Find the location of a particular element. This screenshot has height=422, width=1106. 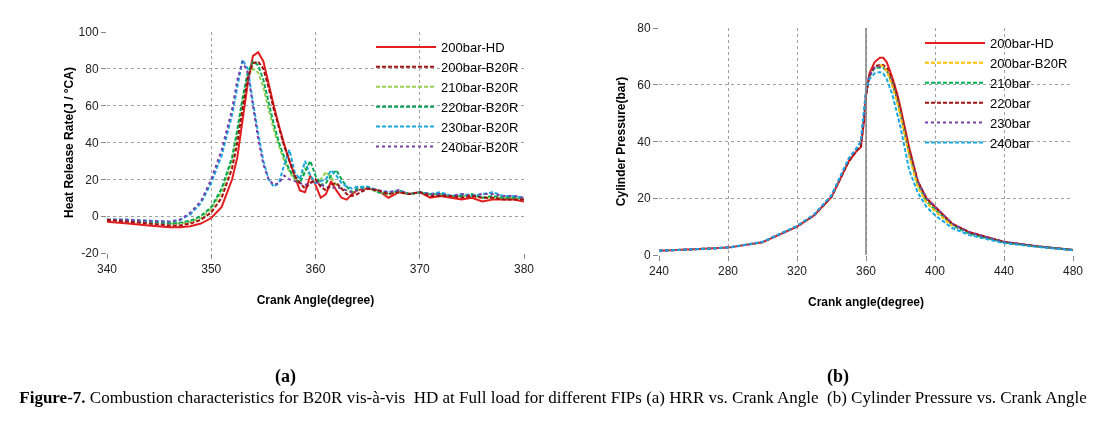

x-tick-label: 350 is located at coordinates (211, 269).